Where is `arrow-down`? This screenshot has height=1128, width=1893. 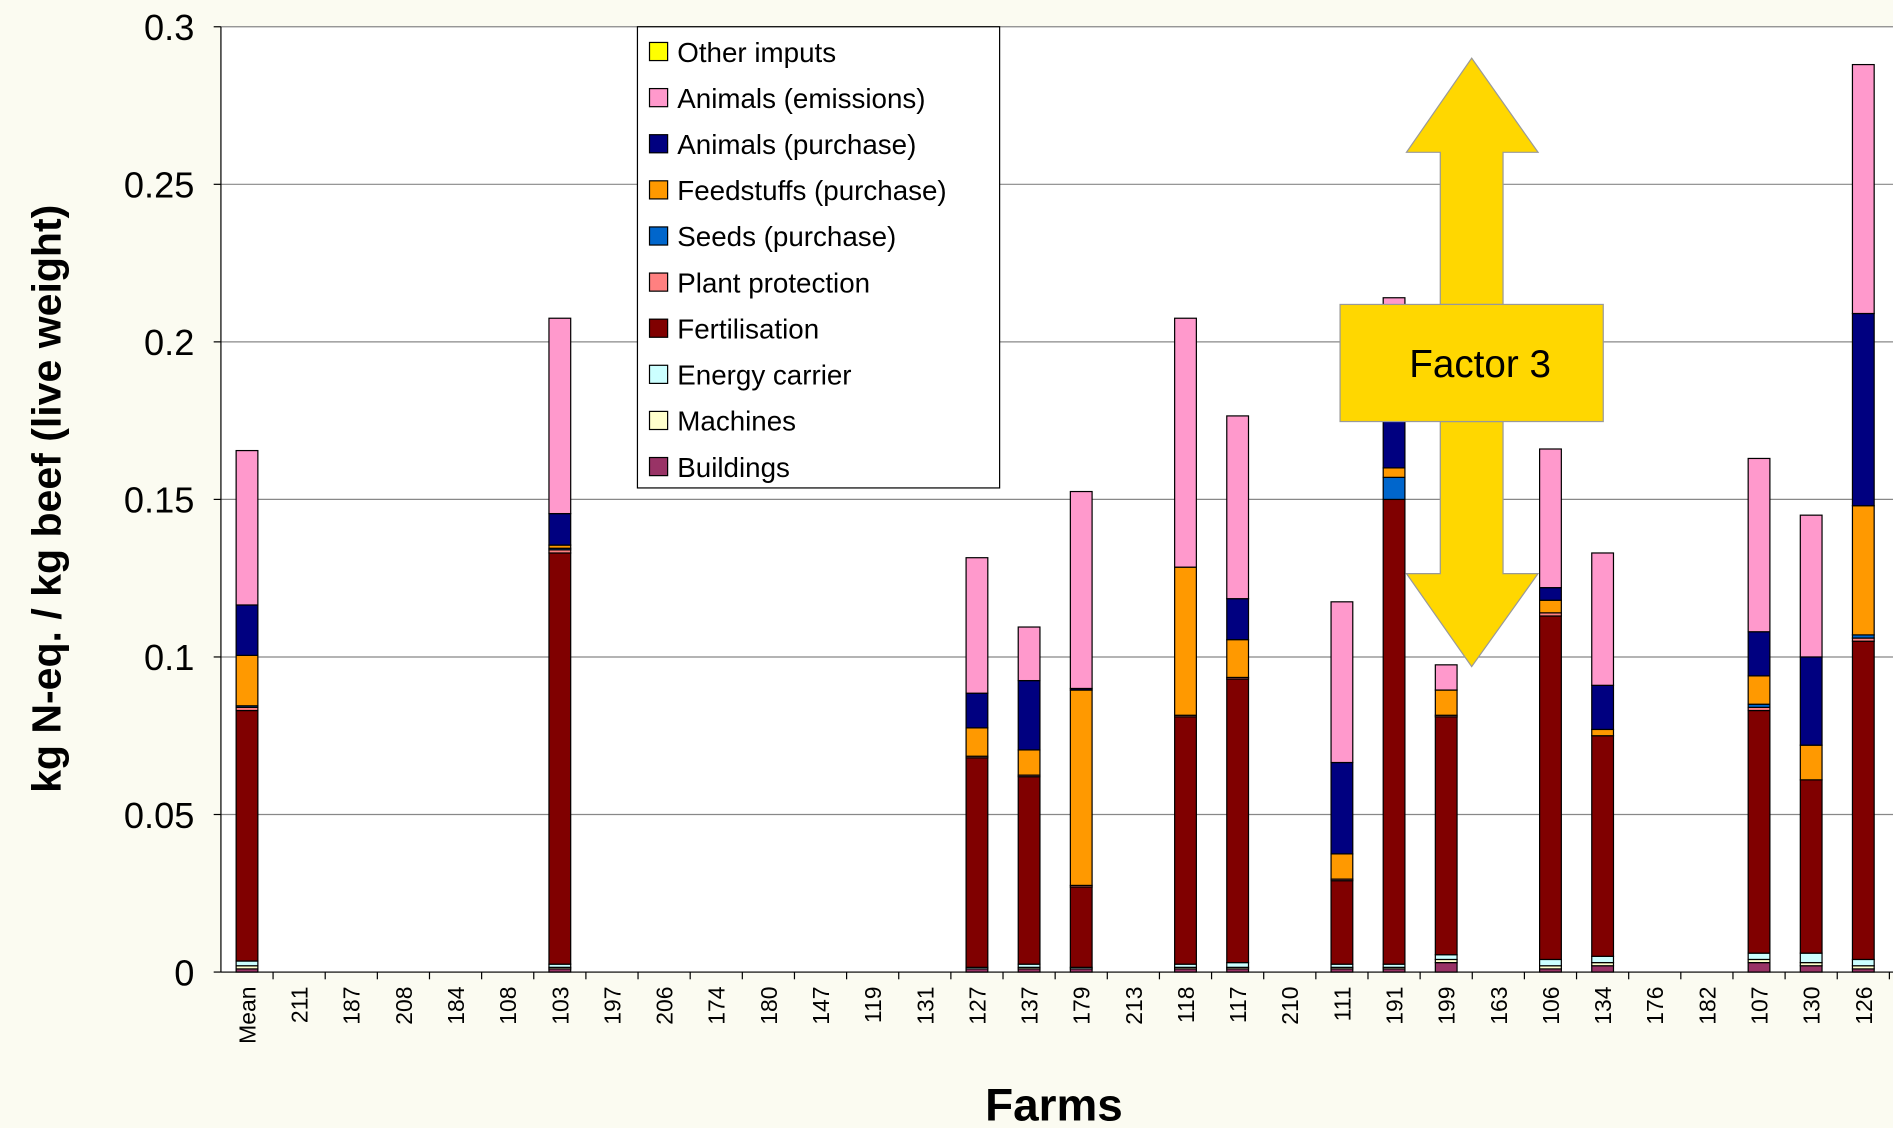 arrow-down is located at coordinates (1472, 544).